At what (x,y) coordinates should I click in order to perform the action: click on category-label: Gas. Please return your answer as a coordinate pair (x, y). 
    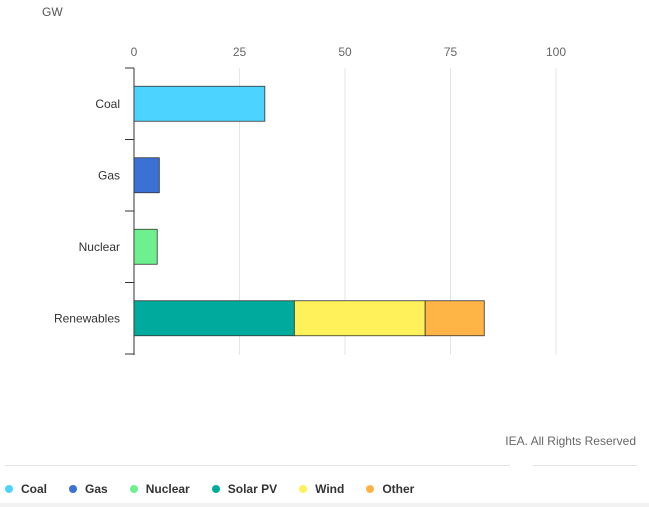
    Looking at the image, I should click on (109, 175).